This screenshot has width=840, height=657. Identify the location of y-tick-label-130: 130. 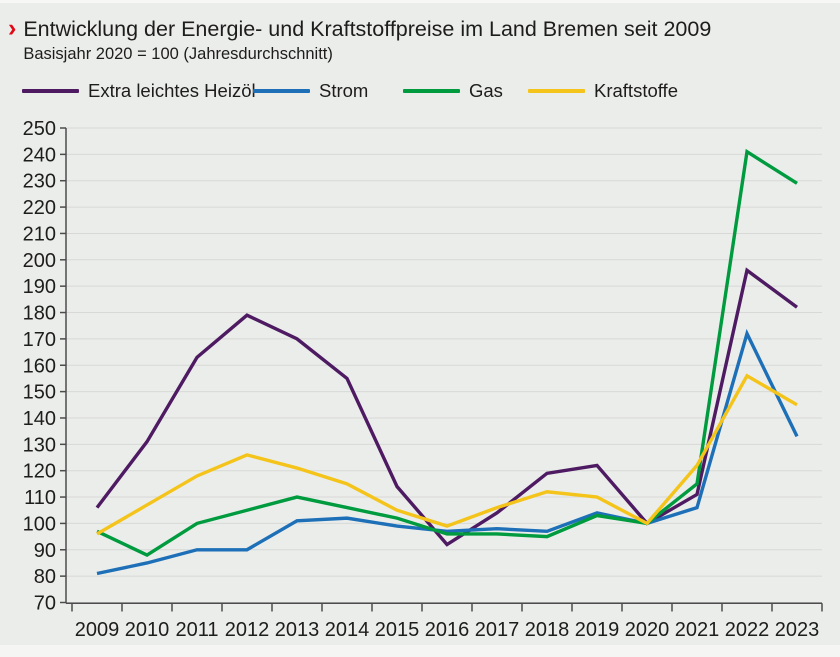
(39, 445).